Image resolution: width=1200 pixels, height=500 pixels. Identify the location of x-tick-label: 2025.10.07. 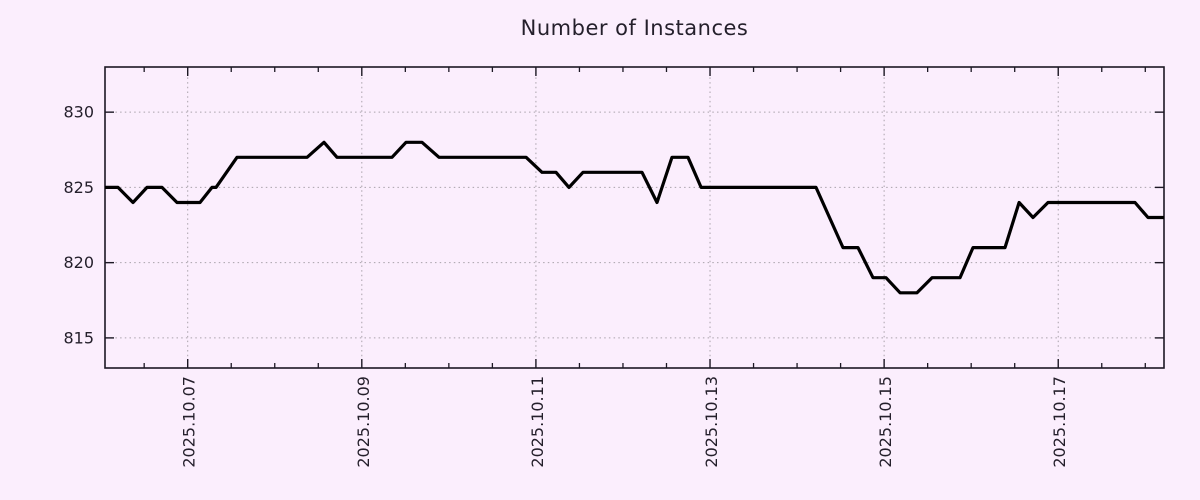
(189, 422).